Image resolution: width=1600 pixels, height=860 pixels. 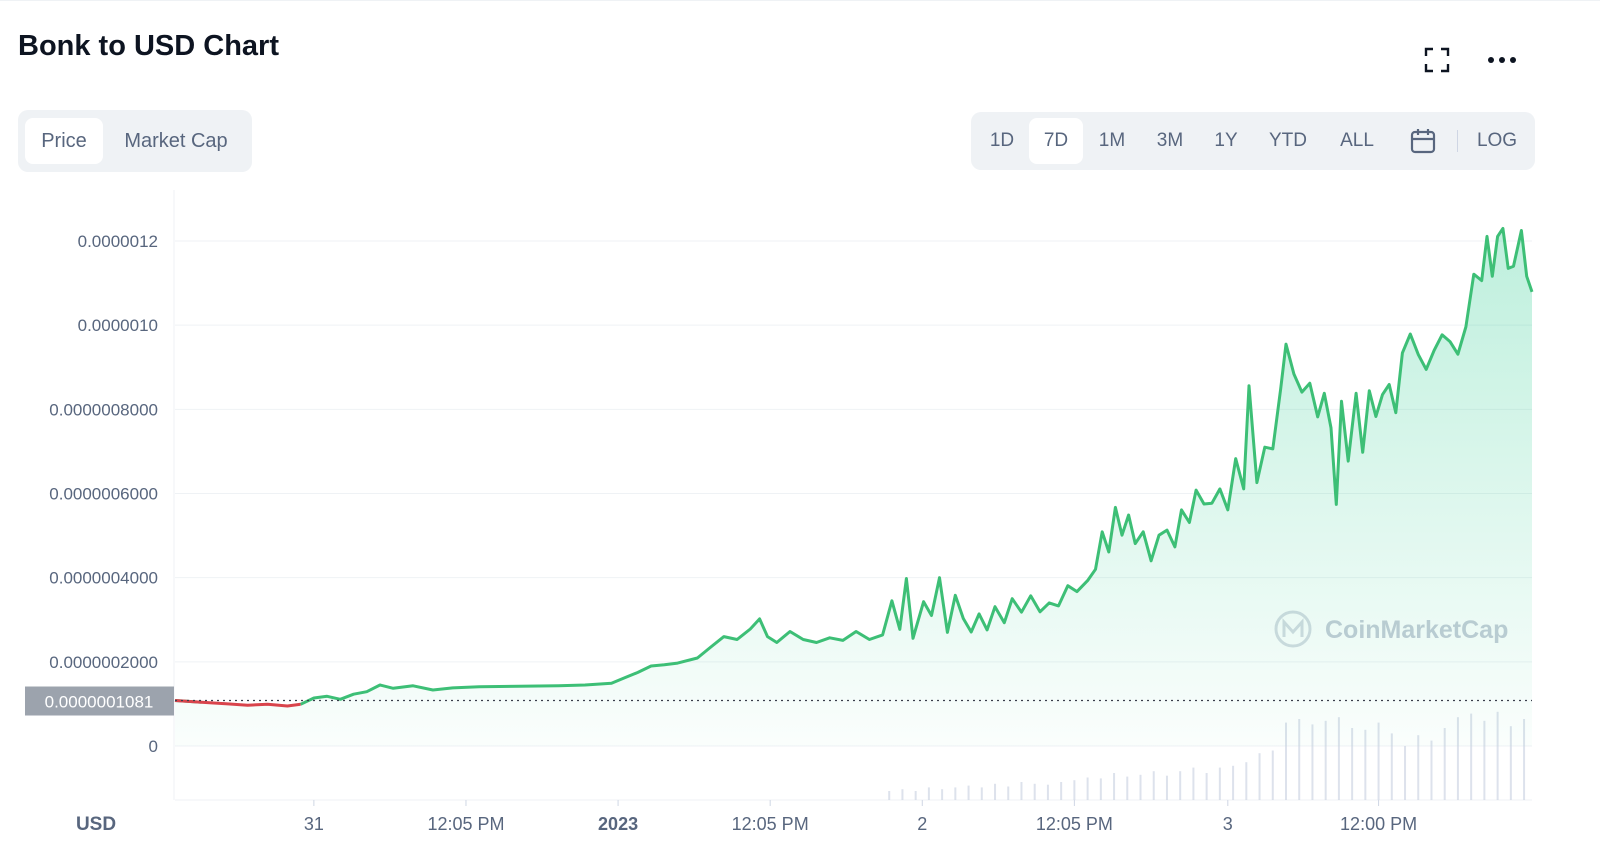 I want to click on date-range-button, so click(x=1423, y=141).